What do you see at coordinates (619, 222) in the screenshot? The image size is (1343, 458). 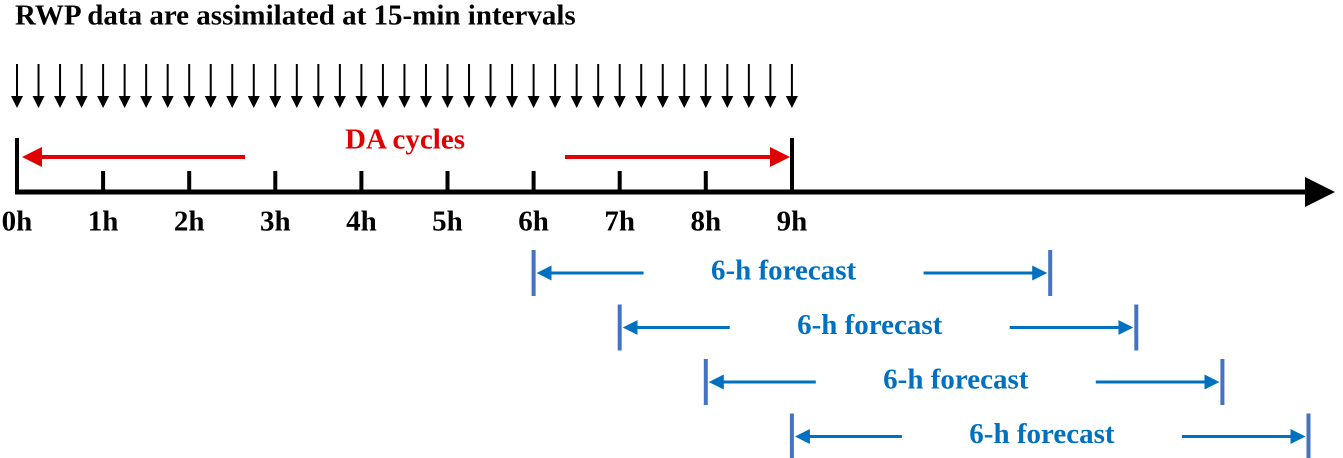 I see `hour-label: 7h` at bounding box center [619, 222].